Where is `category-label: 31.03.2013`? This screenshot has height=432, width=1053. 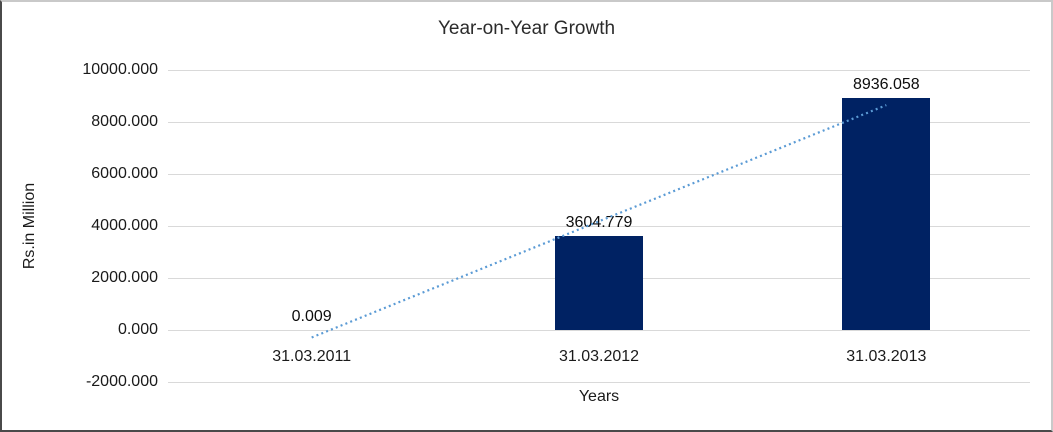
category-label: 31.03.2013 is located at coordinates (886, 356).